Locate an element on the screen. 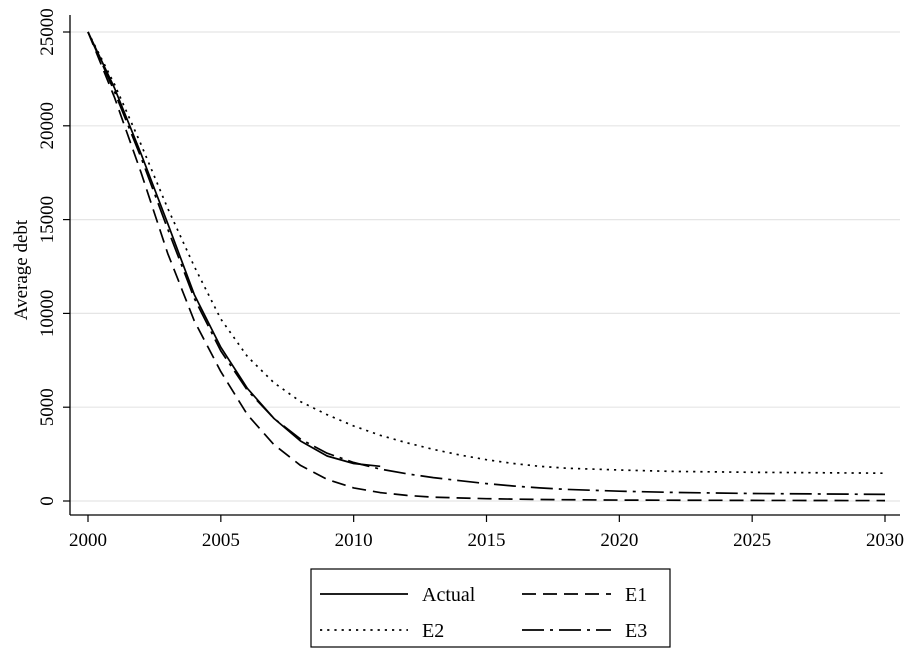  y-tick-label: 20000 is located at coordinates (47, 126).